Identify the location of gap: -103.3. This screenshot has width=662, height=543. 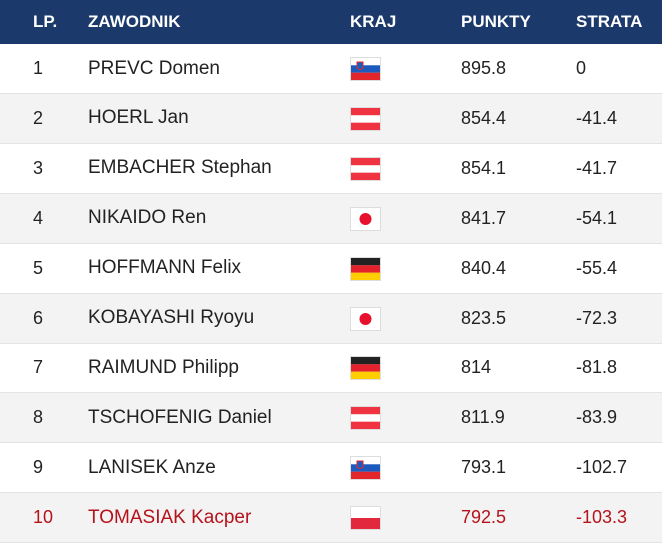
(602, 517).